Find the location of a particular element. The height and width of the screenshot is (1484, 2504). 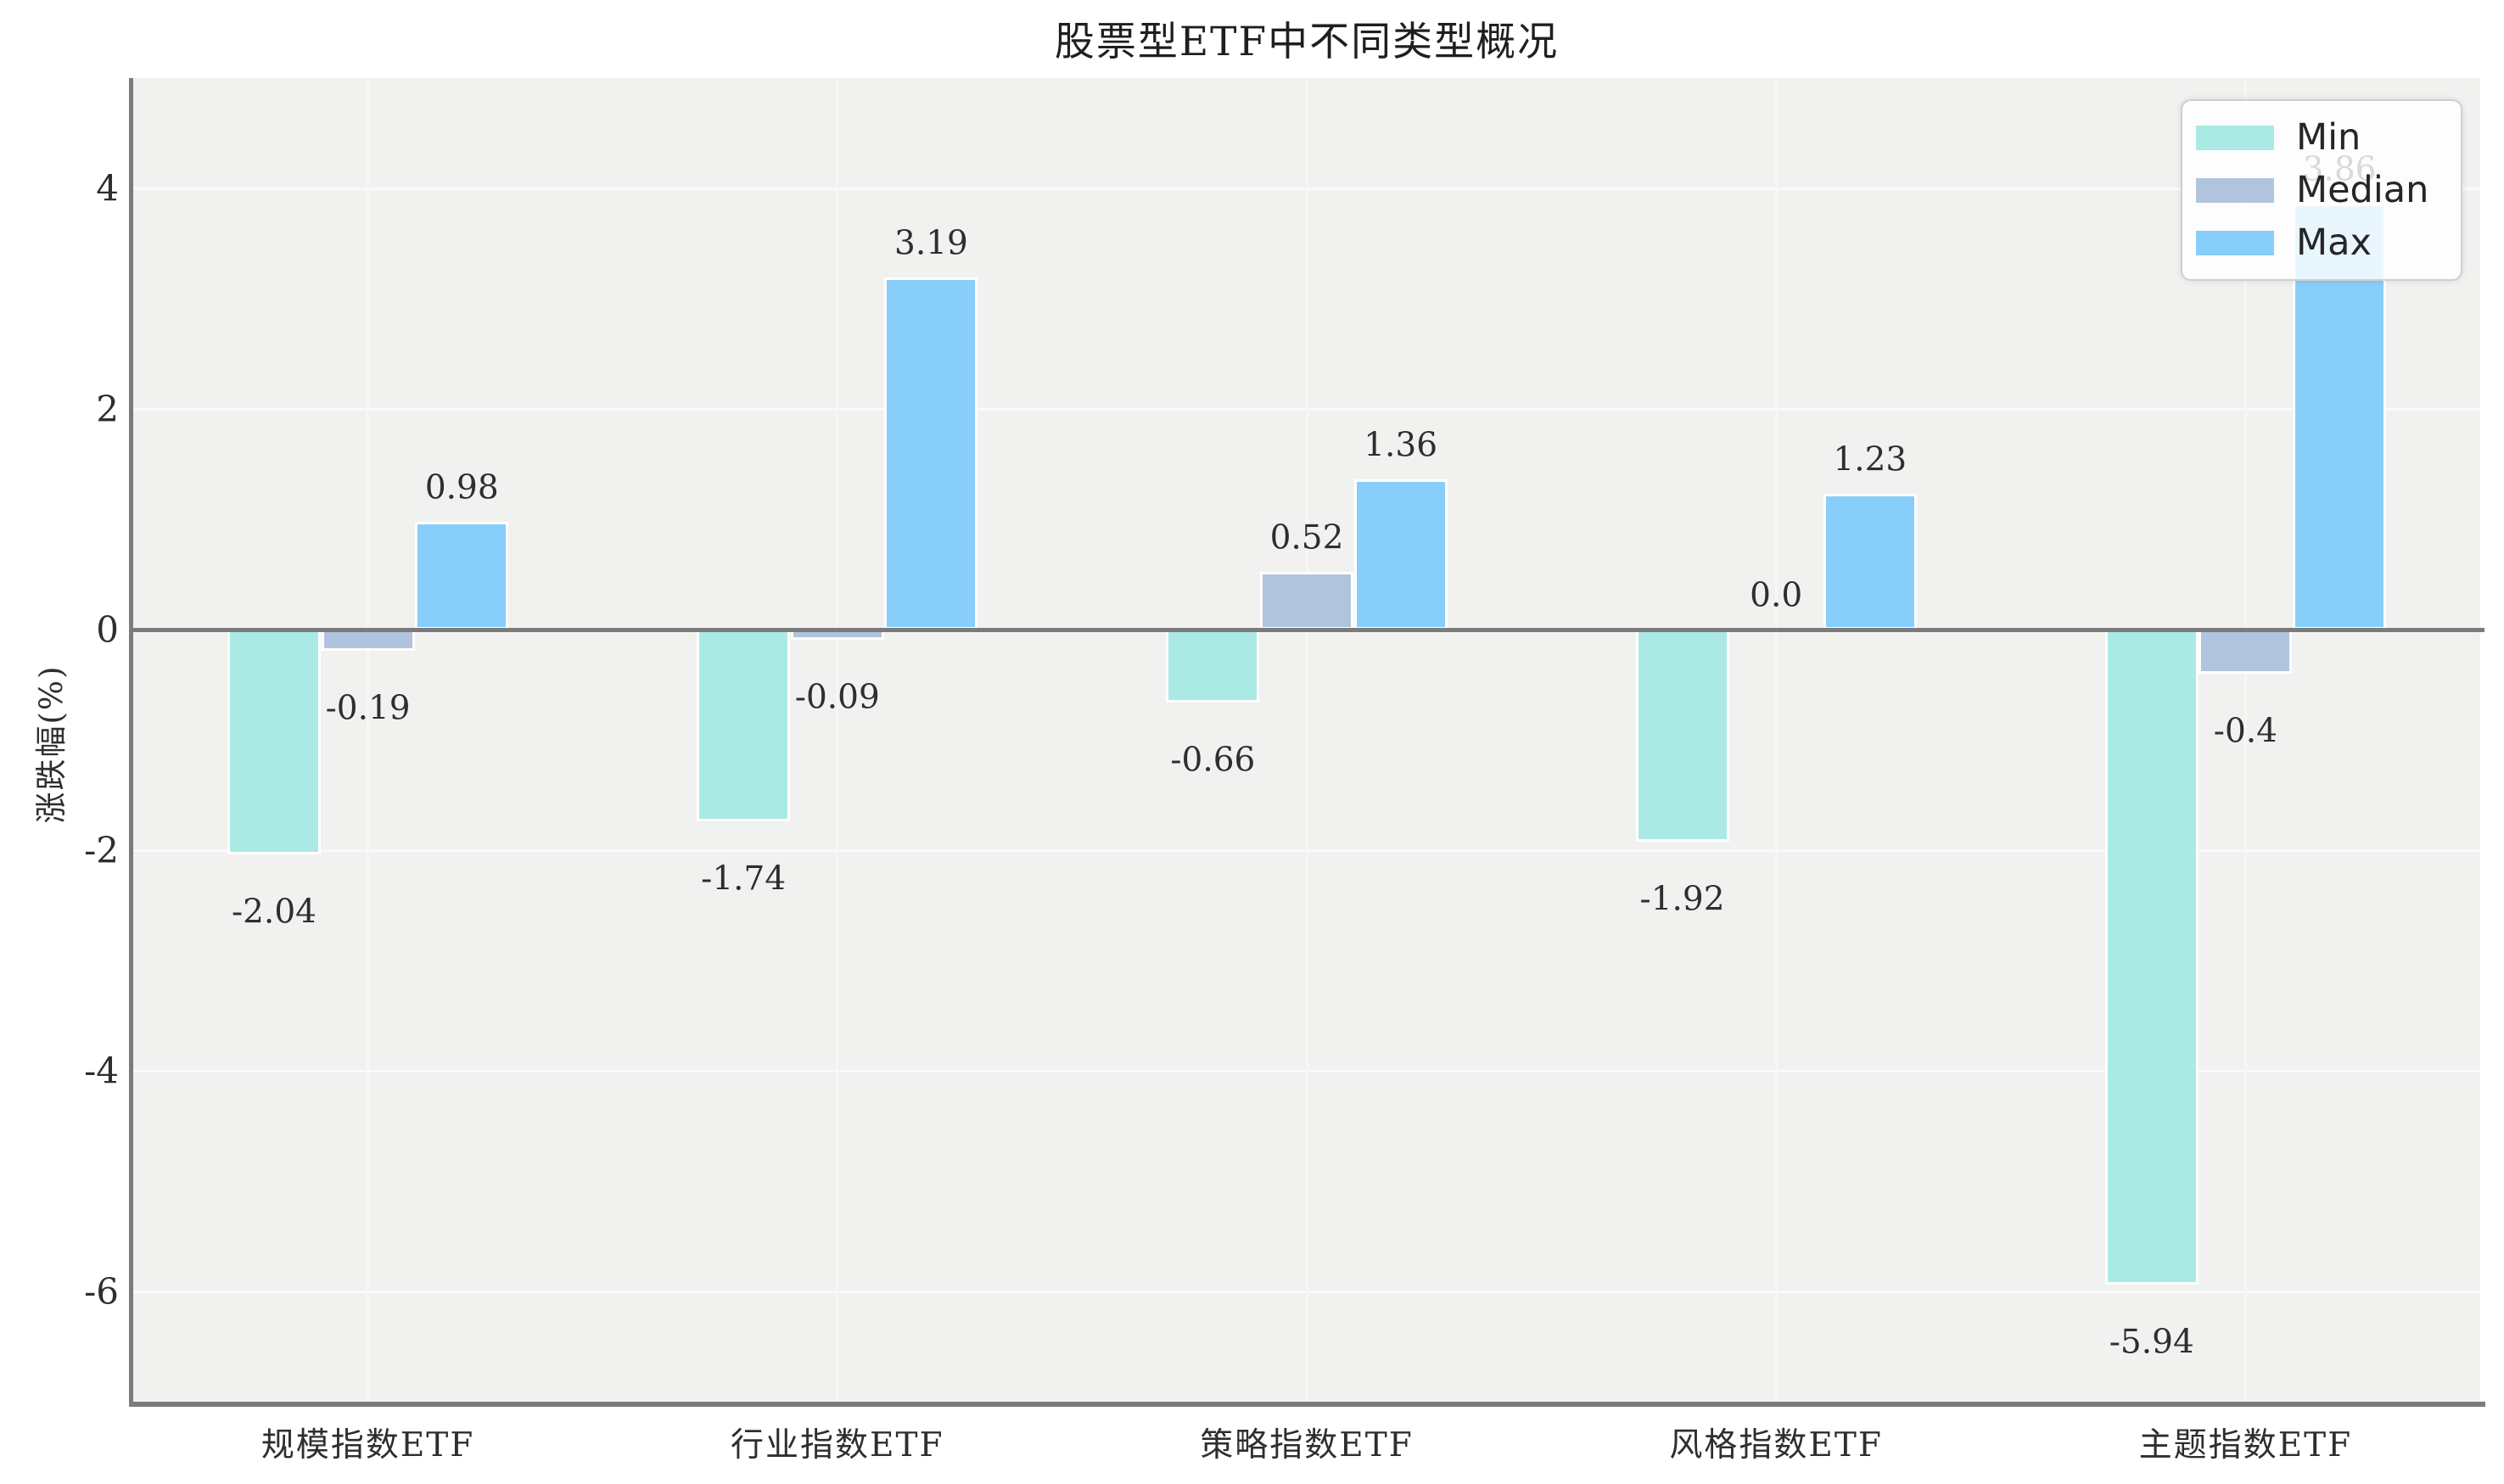

value-label-median-3: 0.52 is located at coordinates (1307, 537).